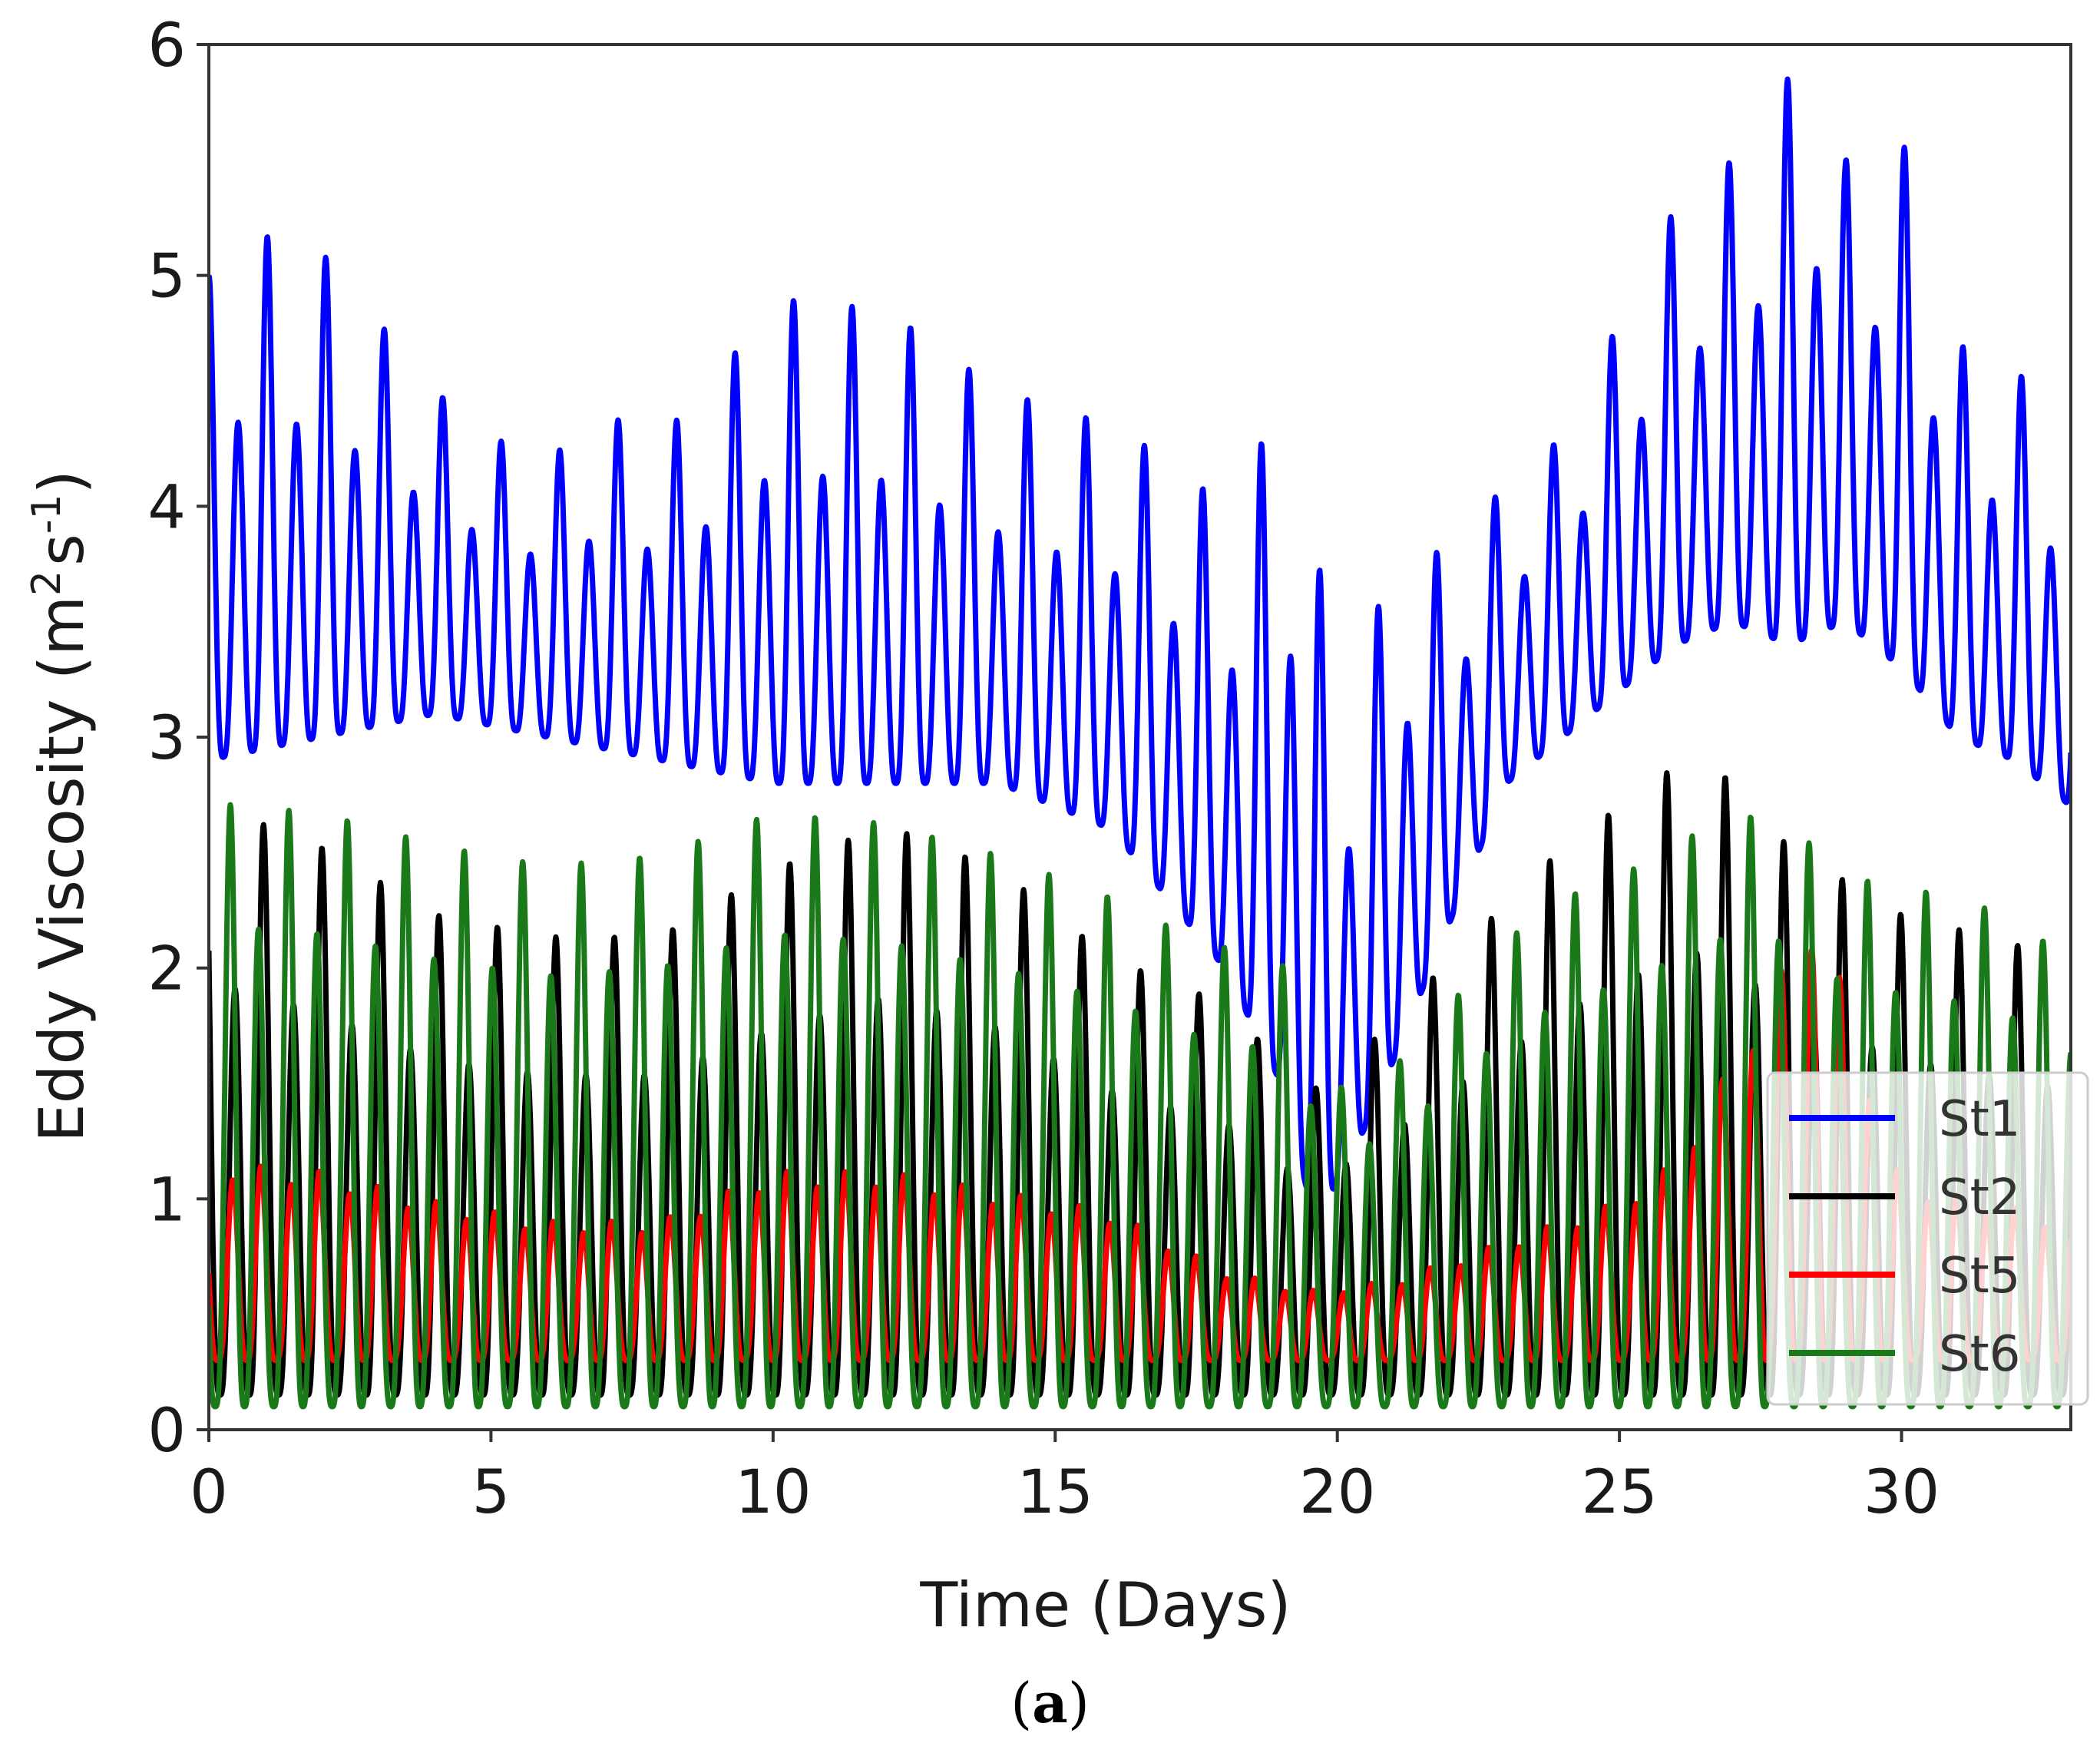 This screenshot has width=2100, height=1753. I want to click on y-axis-label-sup2: -1, so click(47, 514).